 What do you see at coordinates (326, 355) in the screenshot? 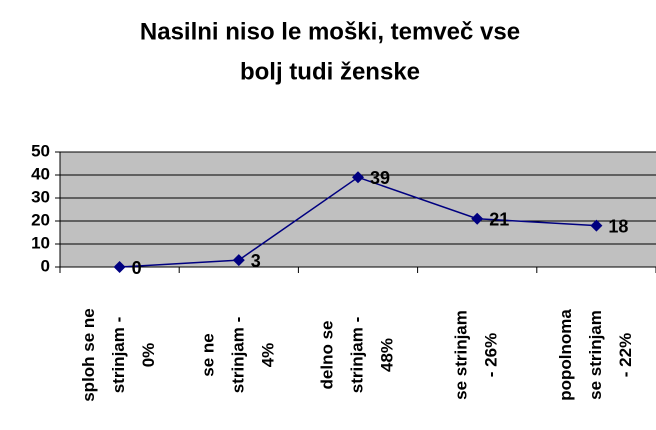
I see `x-tick-label: delno se` at bounding box center [326, 355].